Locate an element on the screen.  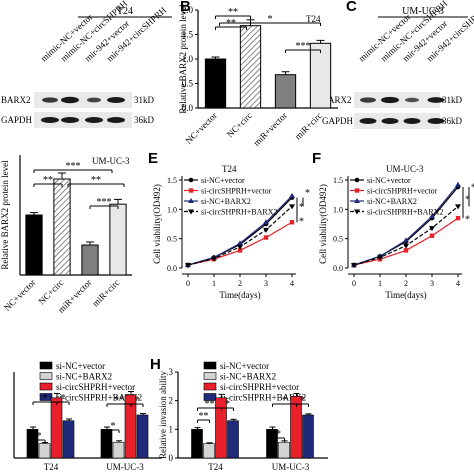
chart-b-y-tick-label: 1.5 is located at coordinates (188, 35).